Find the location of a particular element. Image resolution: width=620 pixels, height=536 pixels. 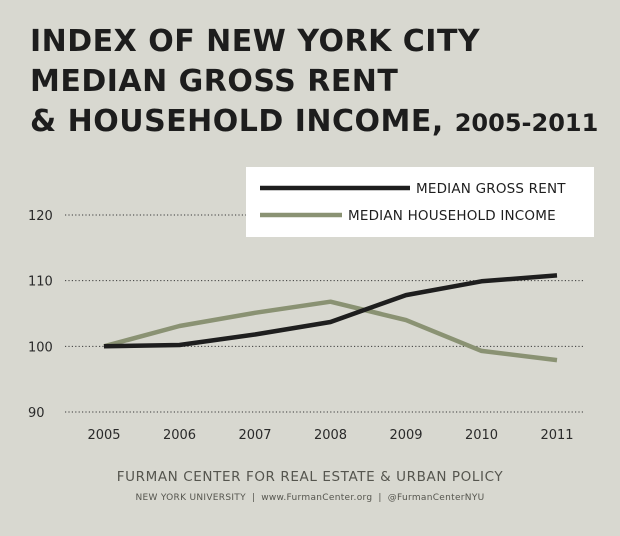

x-tick-label: 2008 is located at coordinates (330, 435).